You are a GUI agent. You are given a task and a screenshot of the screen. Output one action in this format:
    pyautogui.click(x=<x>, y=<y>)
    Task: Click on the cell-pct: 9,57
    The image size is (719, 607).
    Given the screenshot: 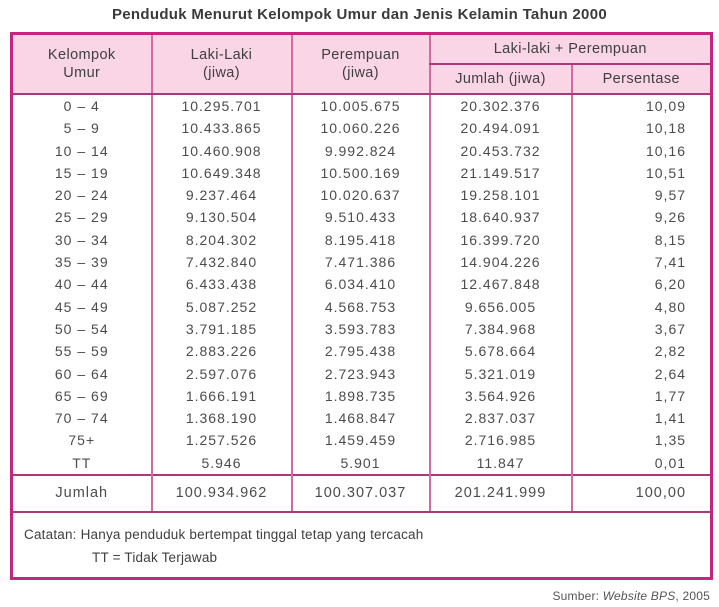 What is the action you would take?
    pyautogui.click(x=641, y=195)
    